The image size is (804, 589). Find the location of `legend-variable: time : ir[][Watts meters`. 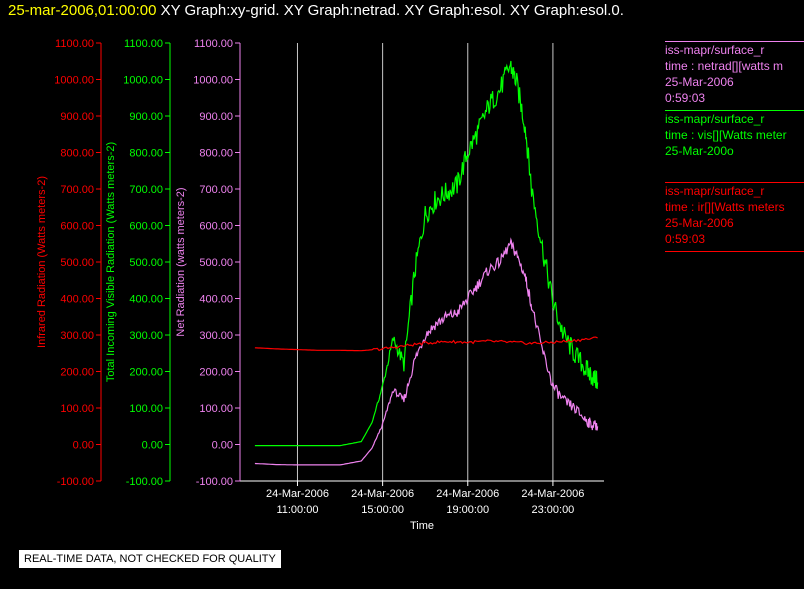

legend-variable: time : ir[][Watts meters is located at coordinates (725, 207).